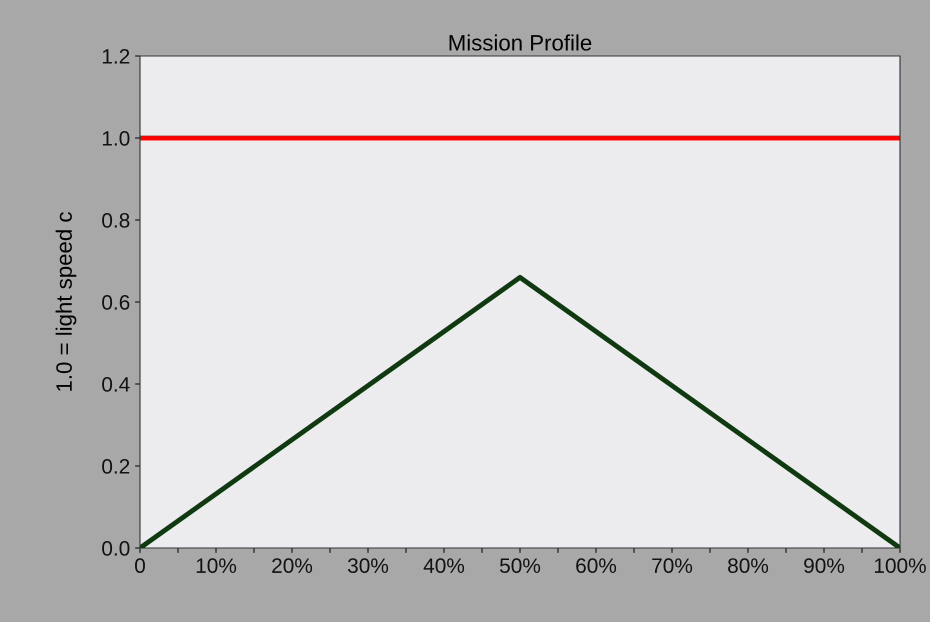 The height and width of the screenshot is (622, 930). Describe the element at coordinates (116, 56) in the screenshot. I see `y-tick-label: 1.2` at that location.